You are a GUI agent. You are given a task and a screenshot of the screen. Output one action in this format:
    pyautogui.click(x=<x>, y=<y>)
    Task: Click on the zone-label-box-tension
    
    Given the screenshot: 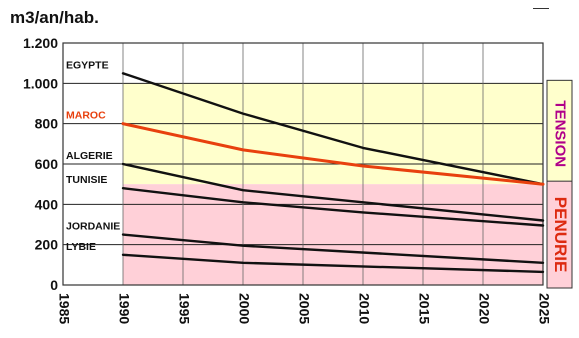 What is the action you would take?
    pyautogui.click(x=559, y=133)
    